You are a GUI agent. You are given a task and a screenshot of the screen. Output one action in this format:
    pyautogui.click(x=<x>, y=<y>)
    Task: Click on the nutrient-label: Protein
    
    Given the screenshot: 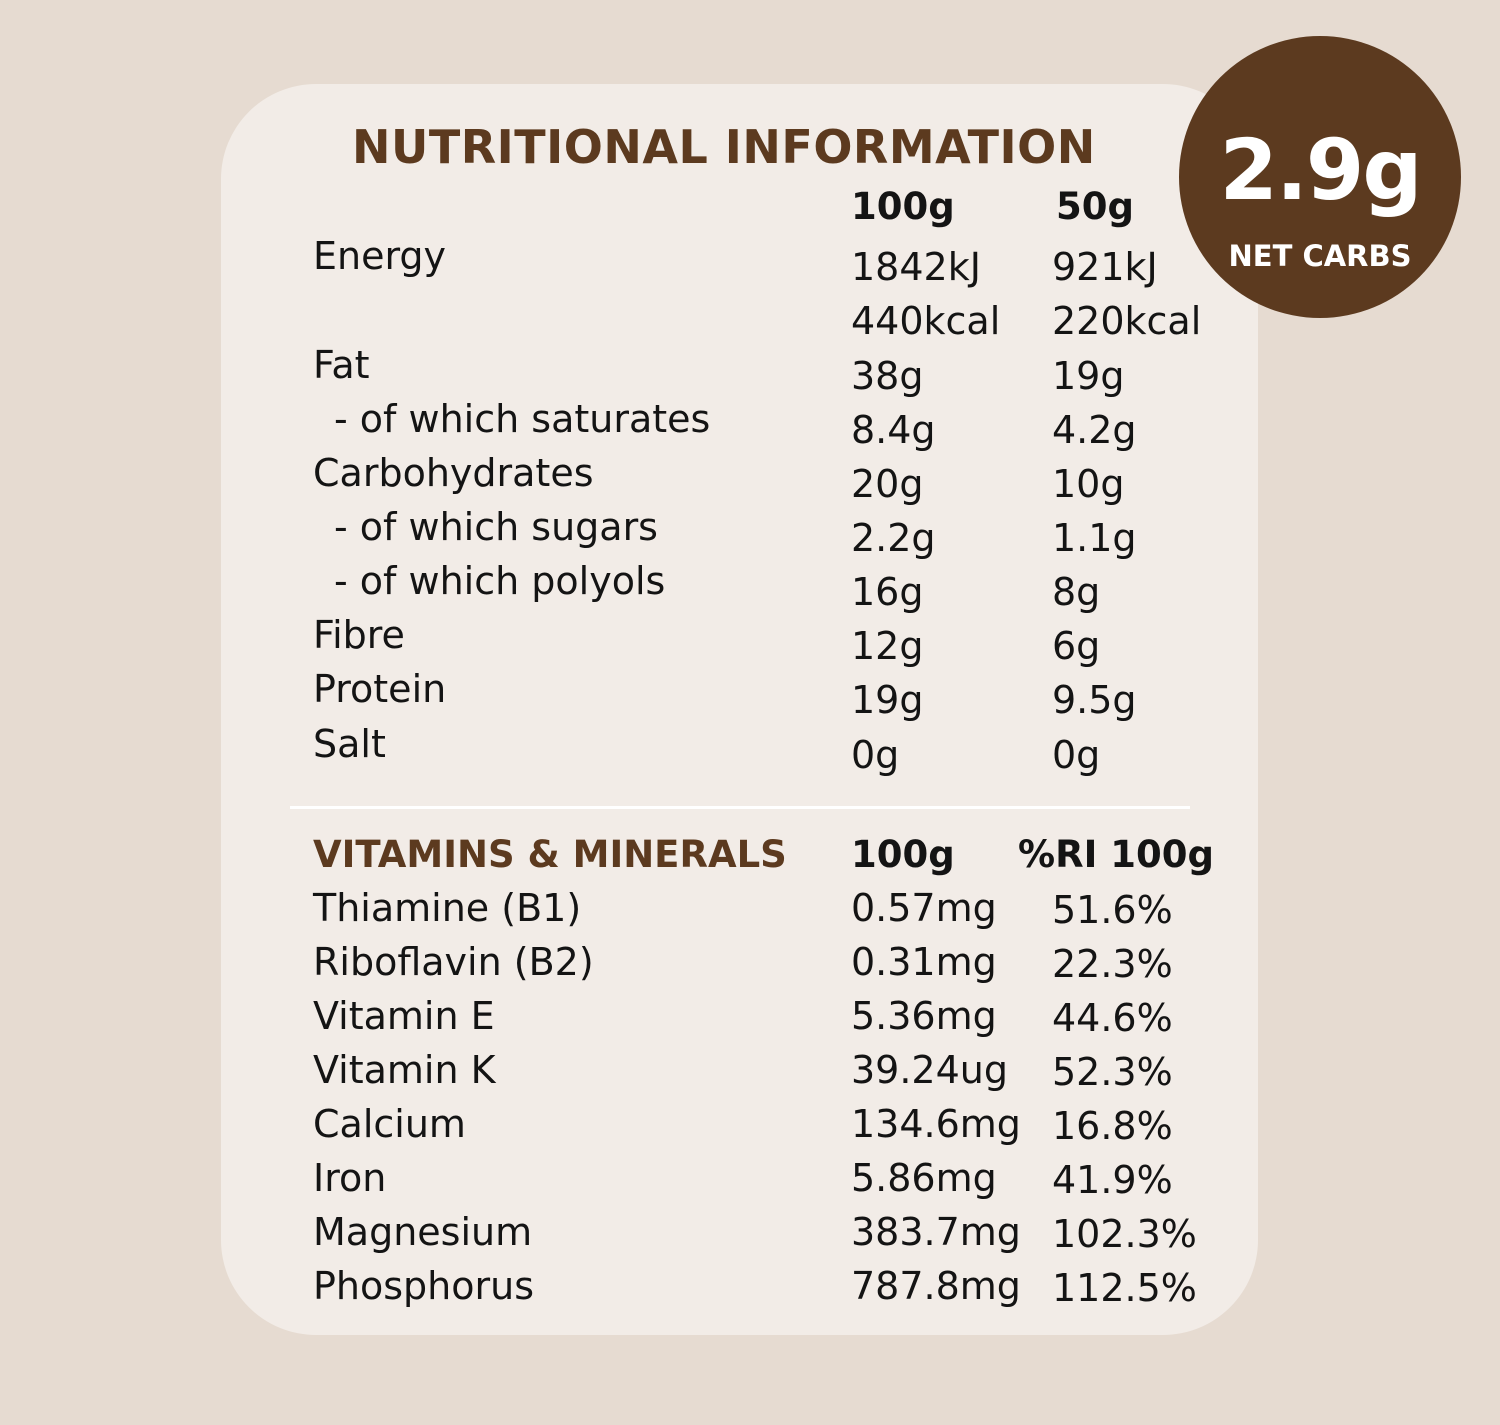 What is the action you would take?
    pyautogui.click(x=380, y=689)
    